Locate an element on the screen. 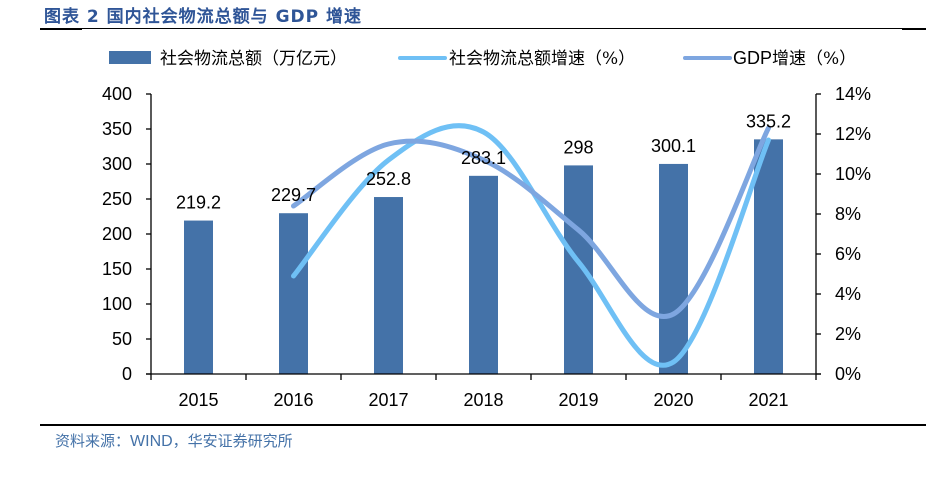 The image size is (926, 488). source-suffix: ，华安证券研究所 is located at coordinates (232, 441).